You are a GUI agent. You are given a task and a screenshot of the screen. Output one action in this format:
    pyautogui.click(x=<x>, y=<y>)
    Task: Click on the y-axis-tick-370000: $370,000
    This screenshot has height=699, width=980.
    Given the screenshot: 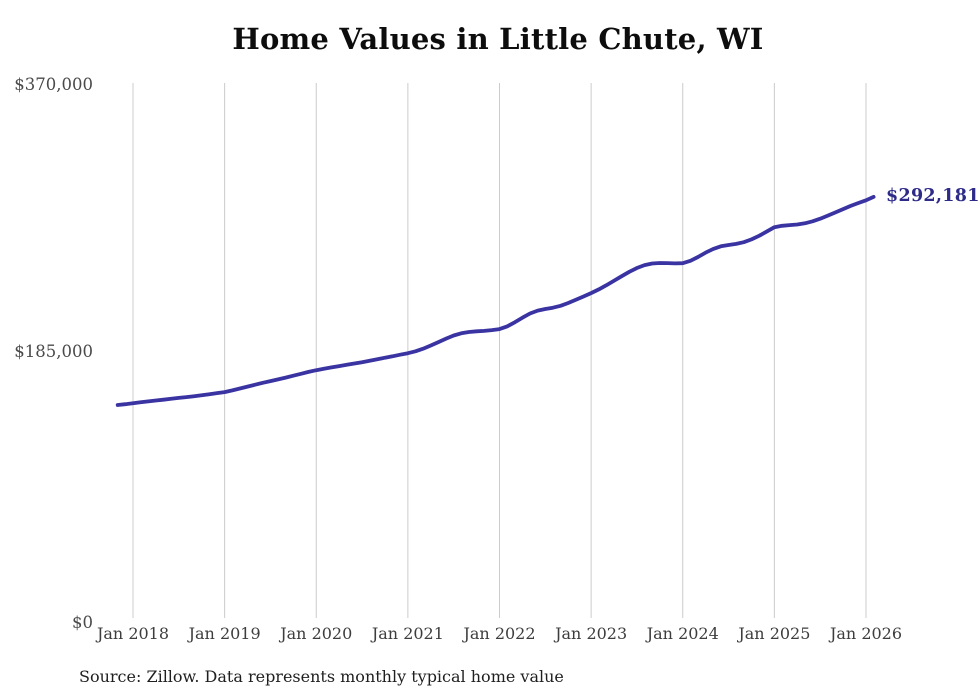 What is the action you would take?
    pyautogui.click(x=53, y=84)
    